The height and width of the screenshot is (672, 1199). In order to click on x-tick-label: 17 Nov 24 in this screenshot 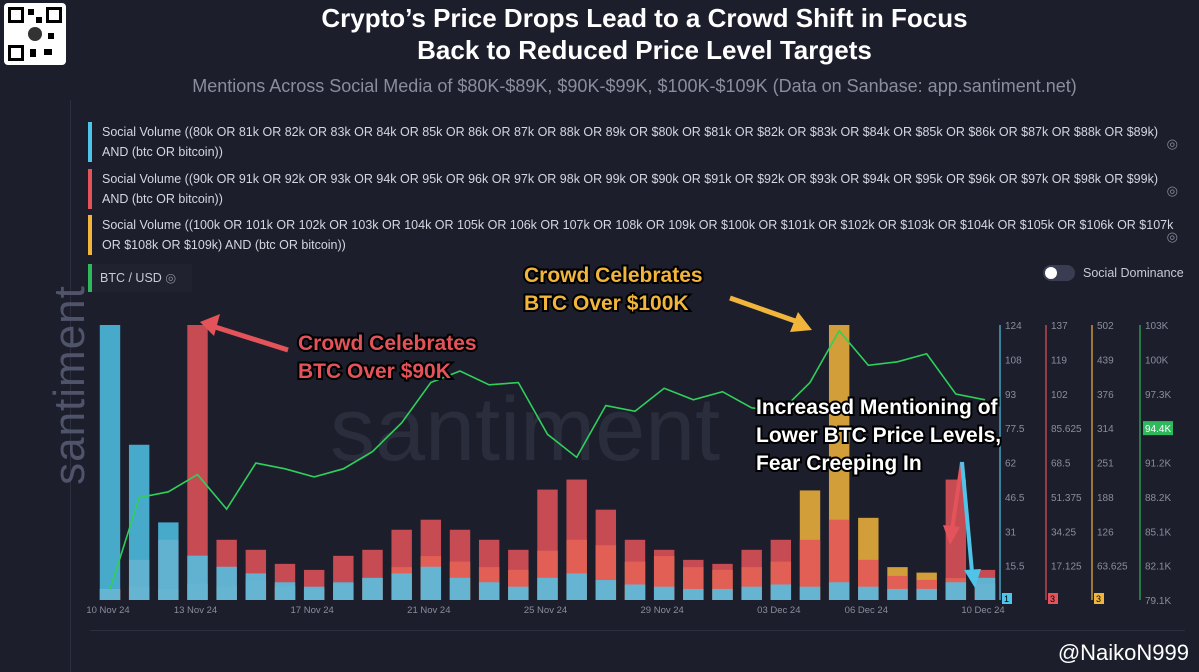, I will do `click(312, 610)`.